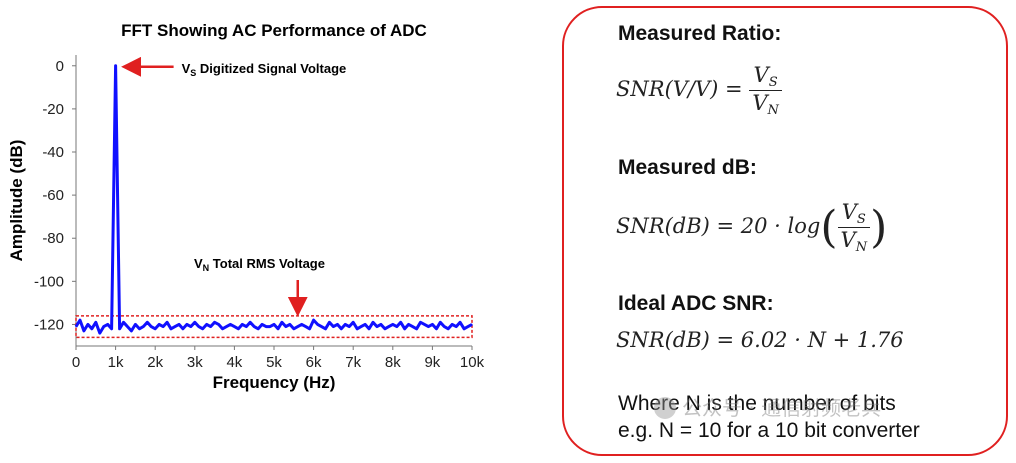 This screenshot has height=463, width=1016. I want to click on x-axis-title: Frequency (Hz), so click(274, 382).